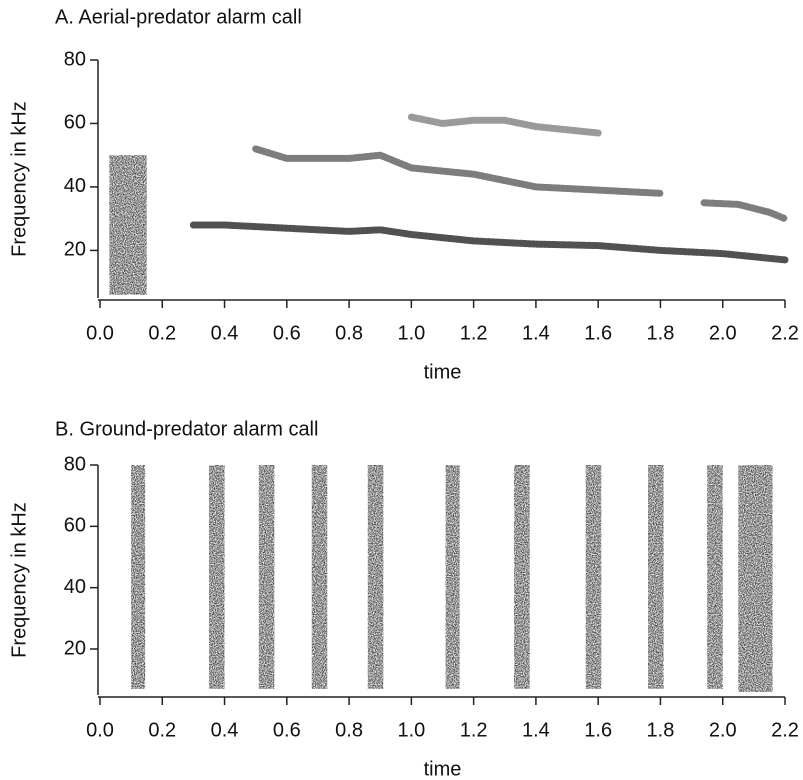 The image size is (803, 780). I want to click on chart-title: A. Aerial-predator alarm call, so click(178, 17).